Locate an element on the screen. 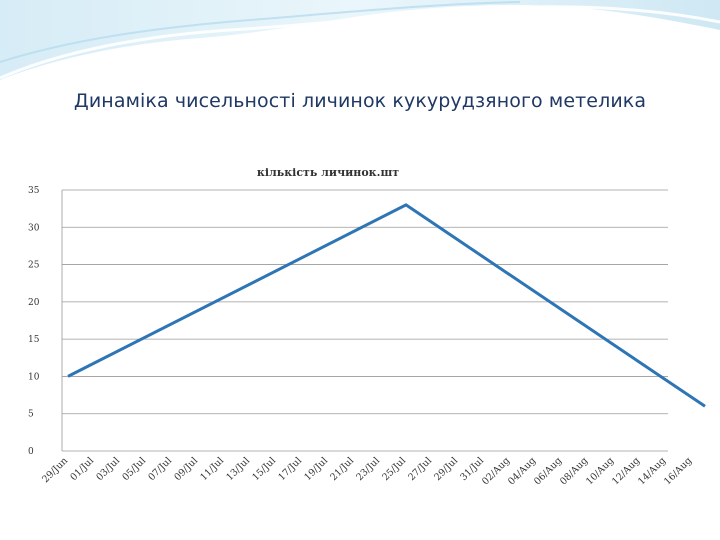 The width and height of the screenshot is (720, 540). x-tick-label: 13/Jul is located at coordinates (238, 469).